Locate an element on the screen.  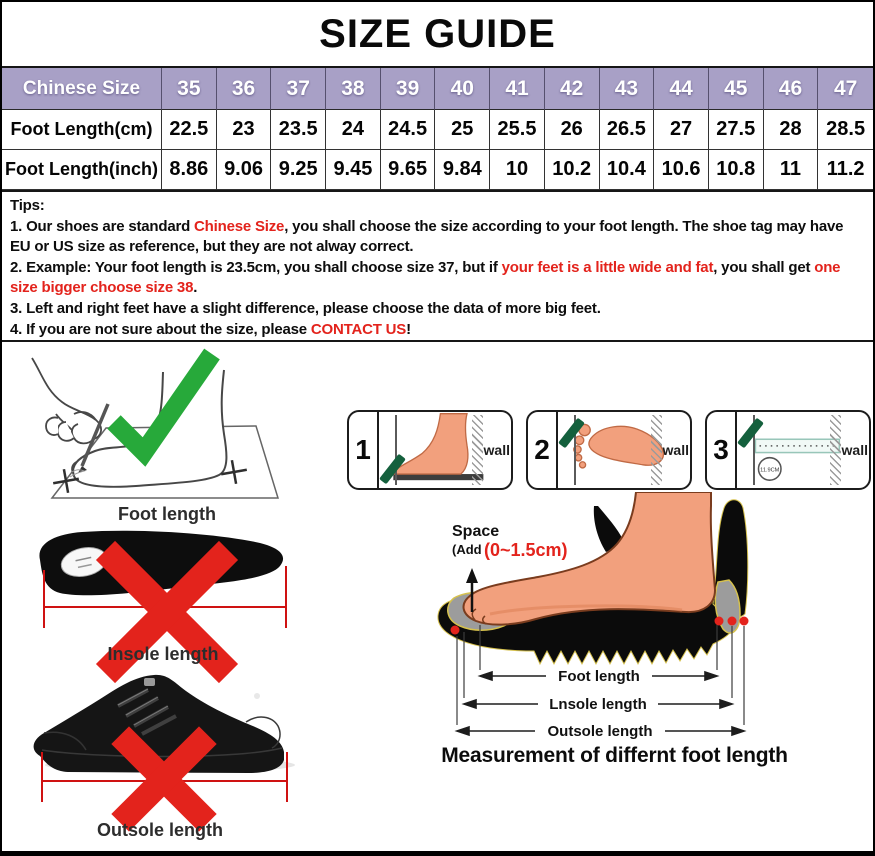
hand-sketch is located at coordinates (66, 401).